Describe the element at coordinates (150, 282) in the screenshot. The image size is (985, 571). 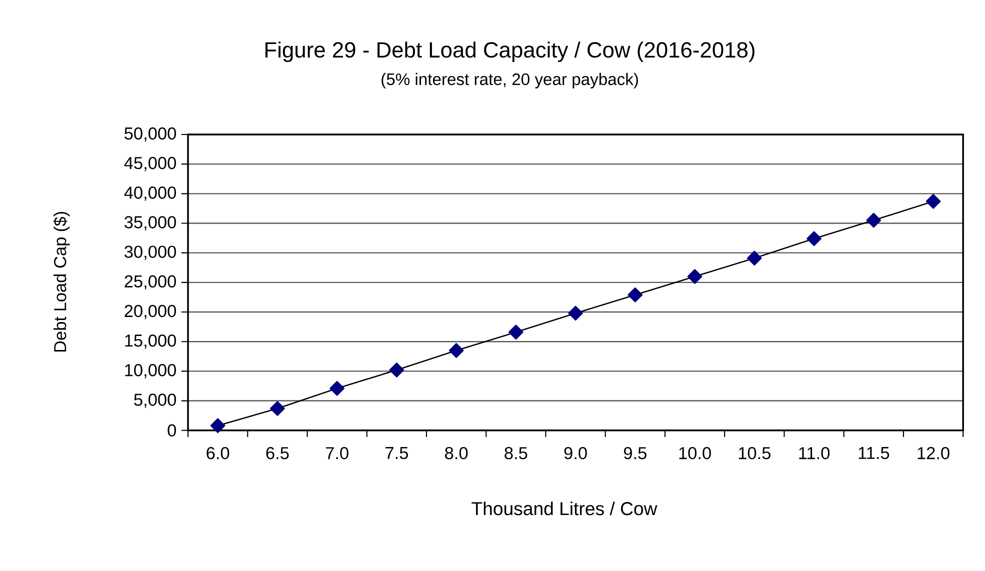
I see `y-tick-label: 25,000` at that location.